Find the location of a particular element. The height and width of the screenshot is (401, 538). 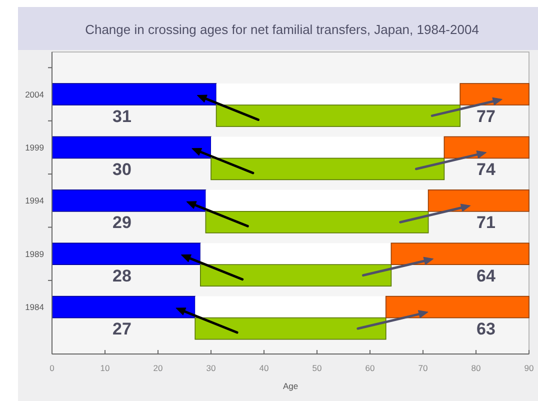

x-tick-label: 90 is located at coordinates (529, 368).